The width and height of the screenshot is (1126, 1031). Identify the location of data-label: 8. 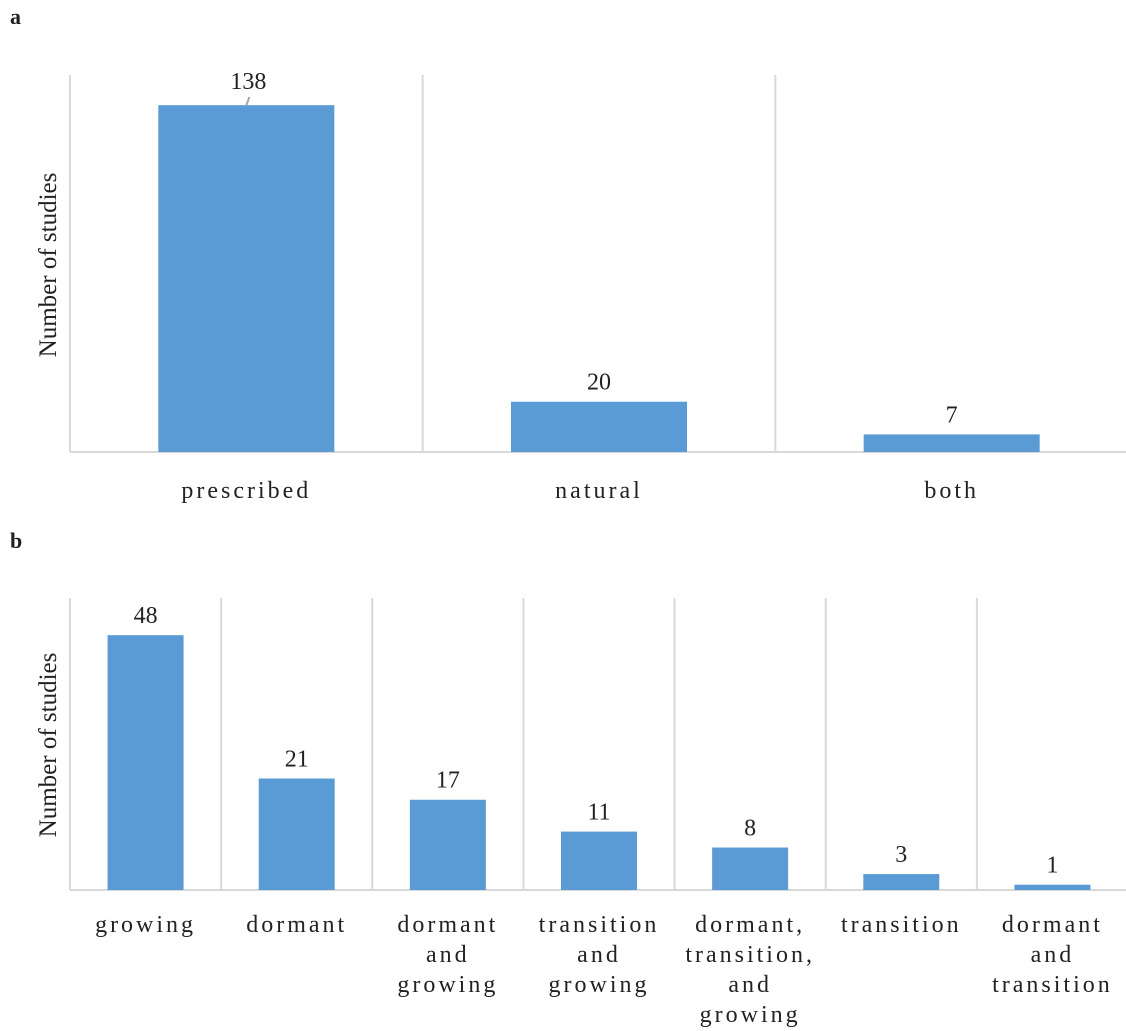
(750, 829).